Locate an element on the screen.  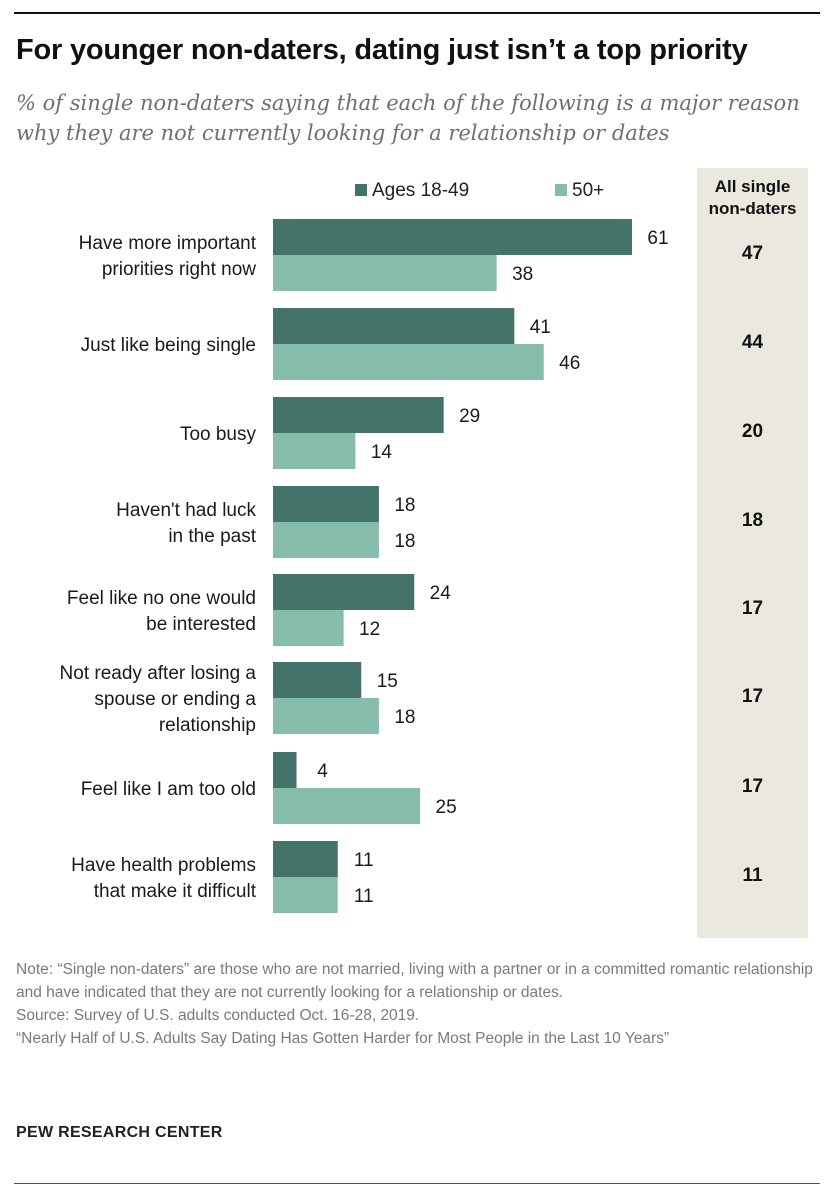
category-label: Not ready after losing a is located at coordinates (158, 673).